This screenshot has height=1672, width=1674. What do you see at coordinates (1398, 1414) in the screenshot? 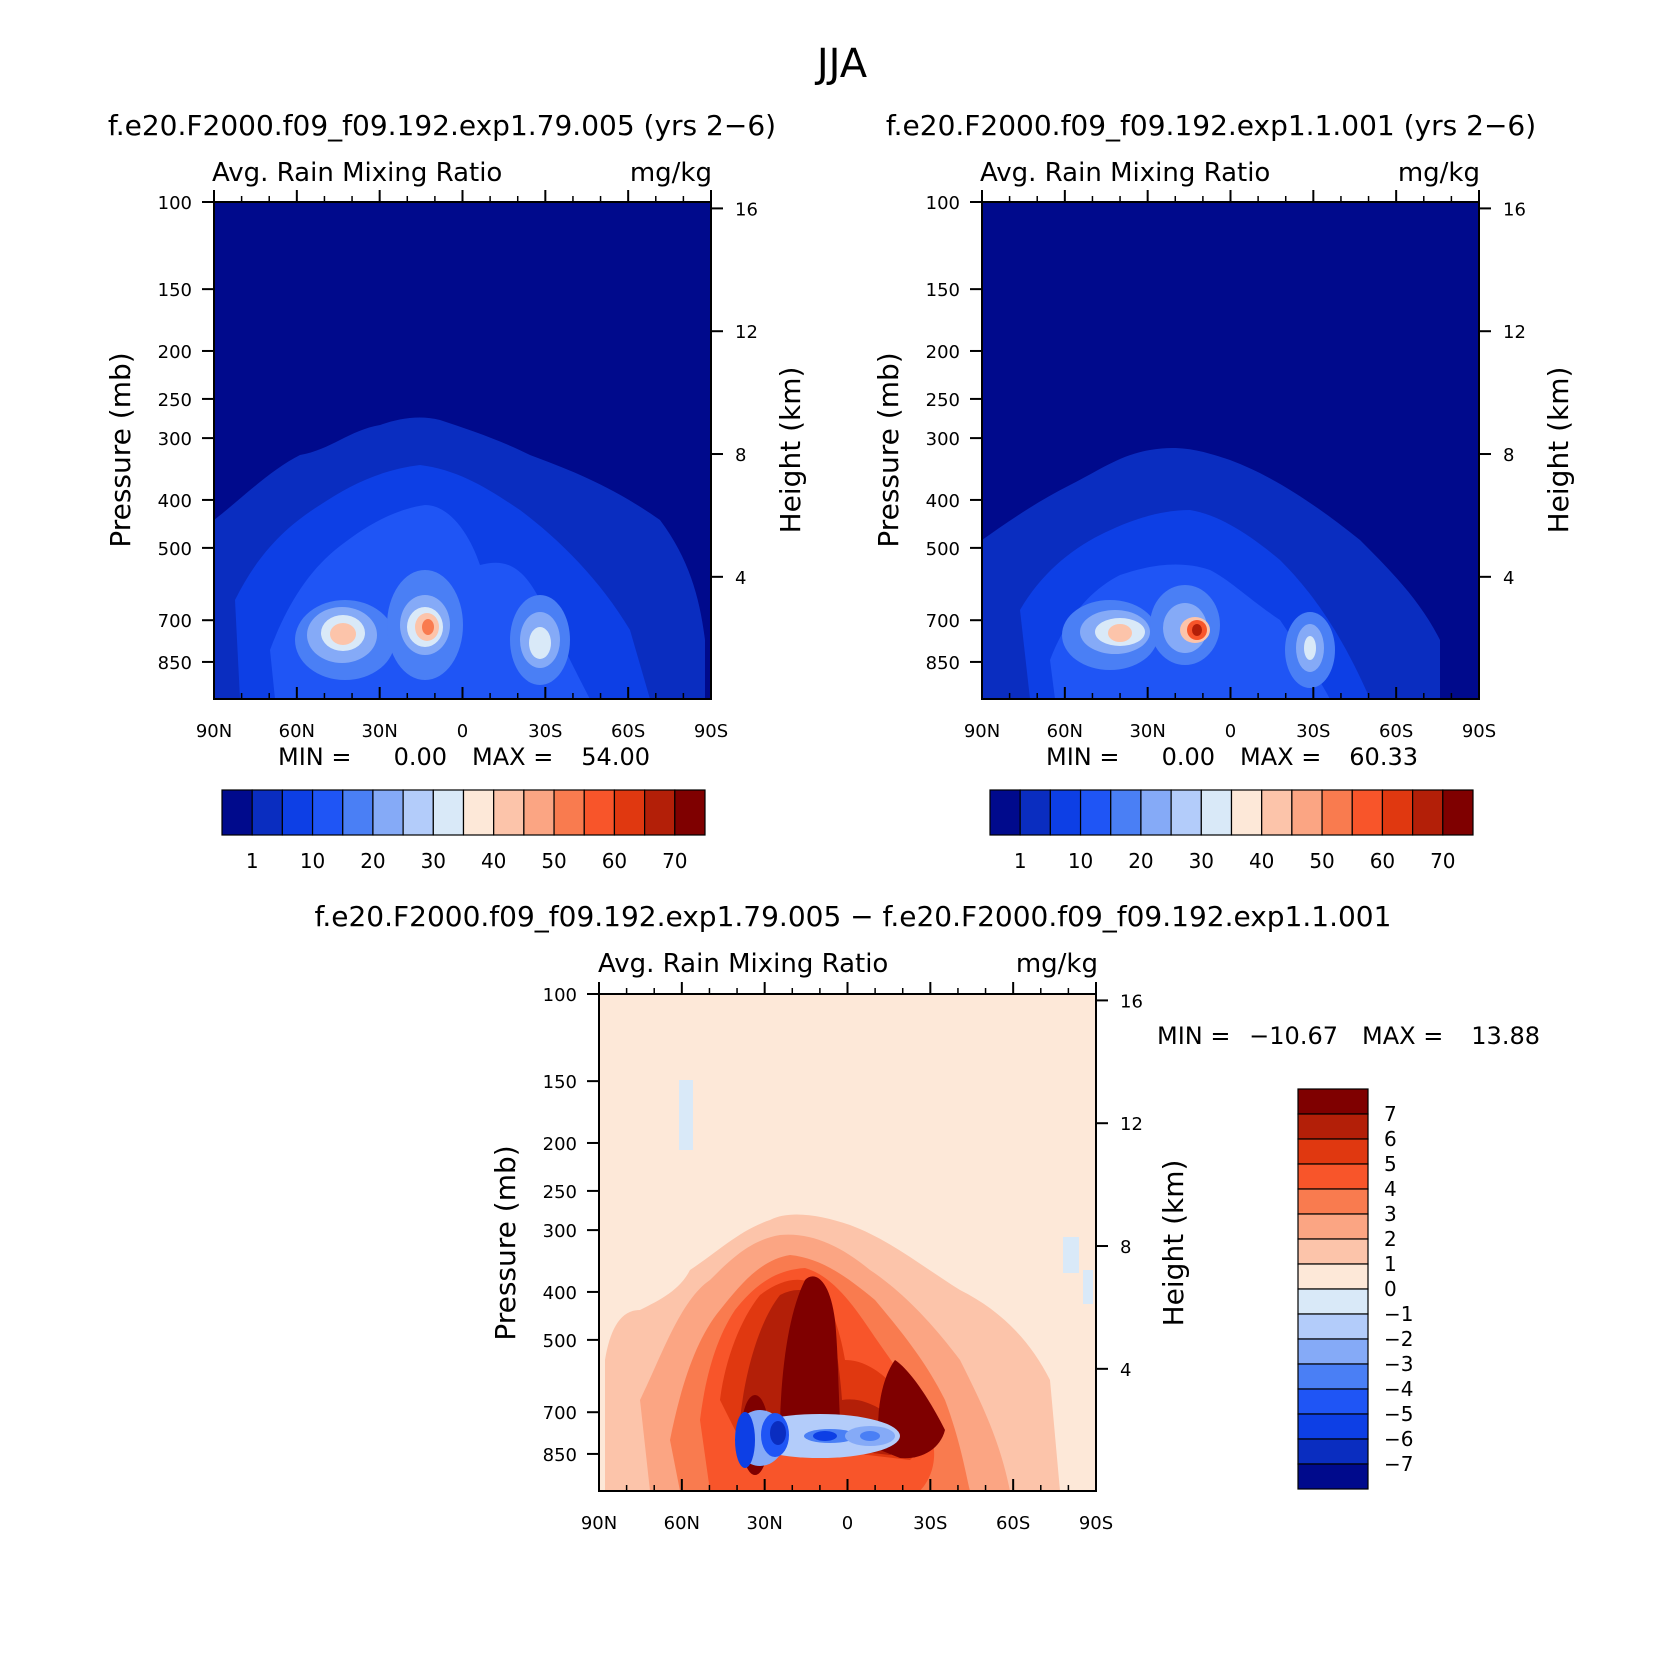
I see `colorbar-label: −5` at bounding box center [1398, 1414].